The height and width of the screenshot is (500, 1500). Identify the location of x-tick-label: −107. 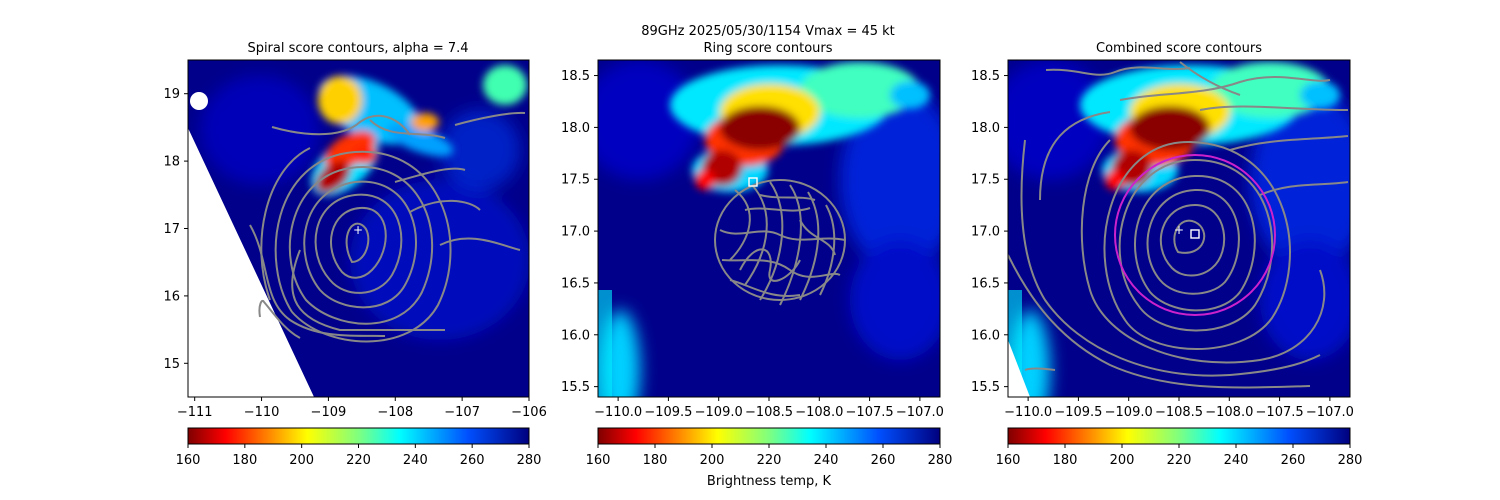
(462, 412).